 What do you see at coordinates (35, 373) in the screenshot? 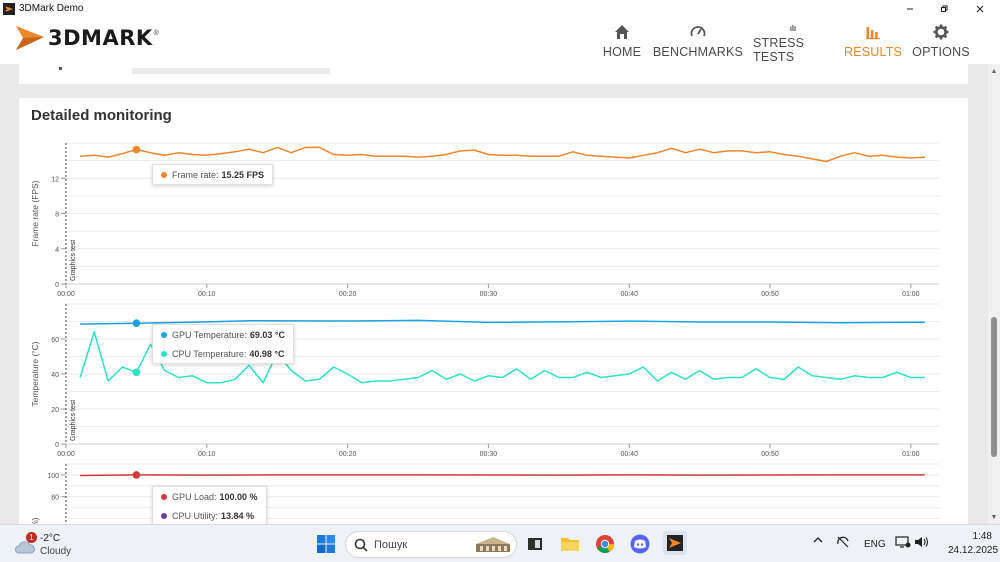
I see `y-axis-label: Temperature (°C)` at bounding box center [35, 373].